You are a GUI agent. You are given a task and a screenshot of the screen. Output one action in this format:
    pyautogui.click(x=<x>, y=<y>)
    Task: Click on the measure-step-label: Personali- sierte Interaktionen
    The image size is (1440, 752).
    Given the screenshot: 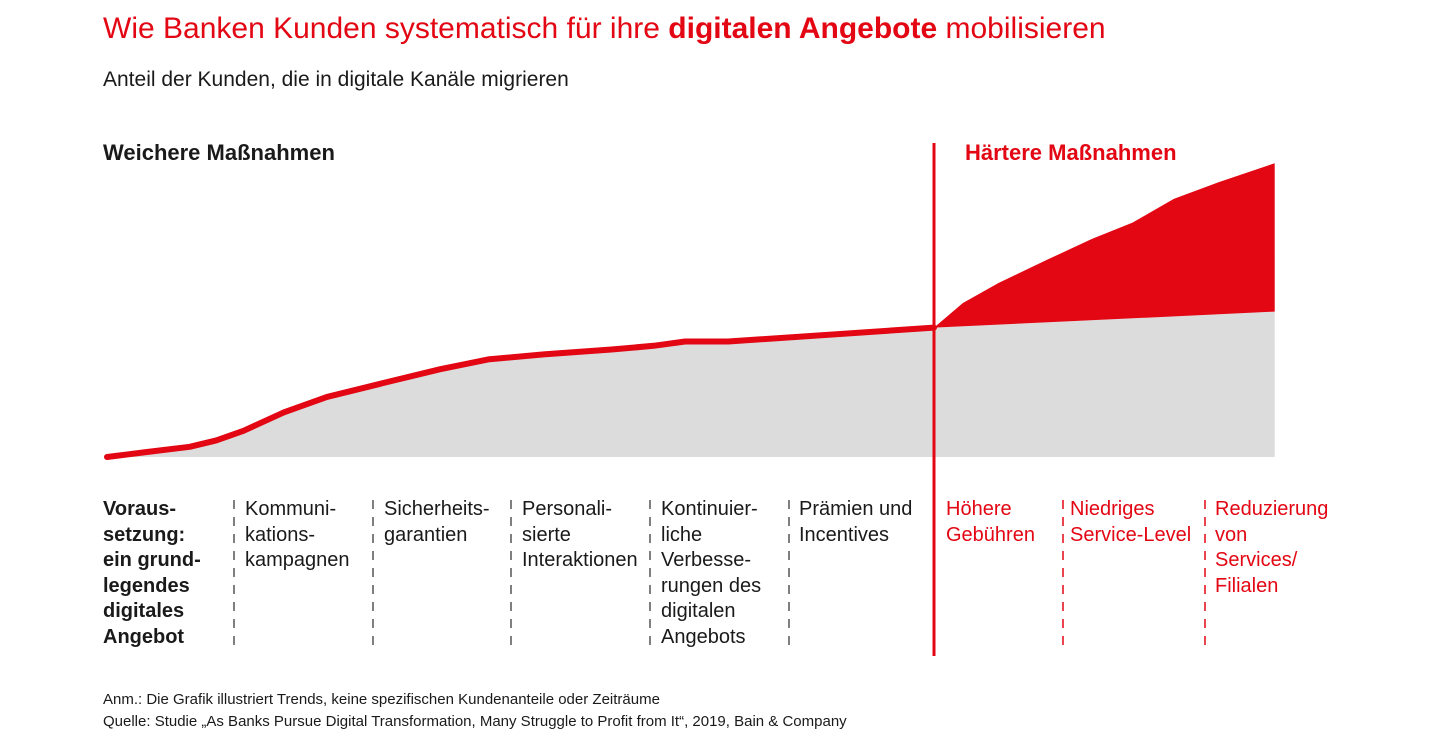 What is the action you would take?
    pyautogui.click(x=580, y=534)
    